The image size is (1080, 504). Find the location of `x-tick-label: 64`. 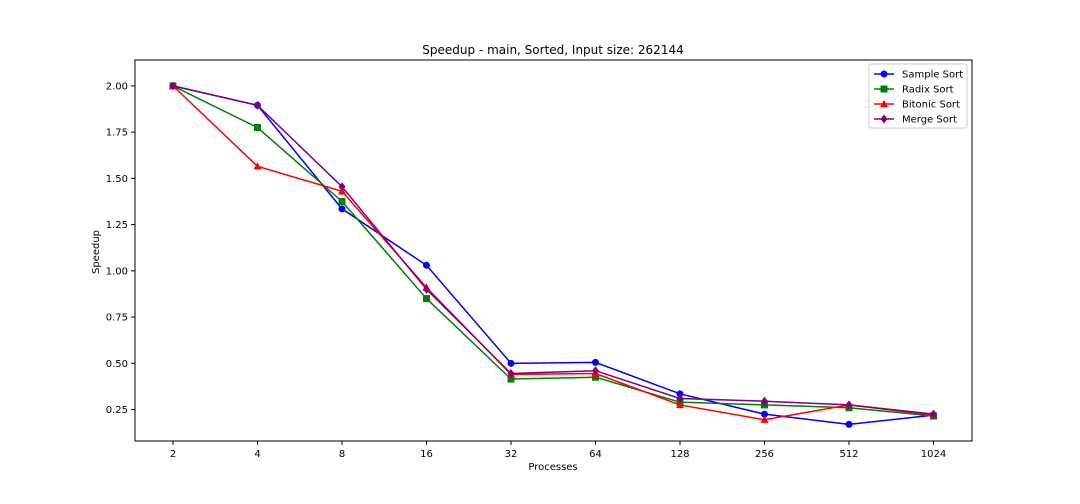

x-tick-label: 64 is located at coordinates (595, 454).